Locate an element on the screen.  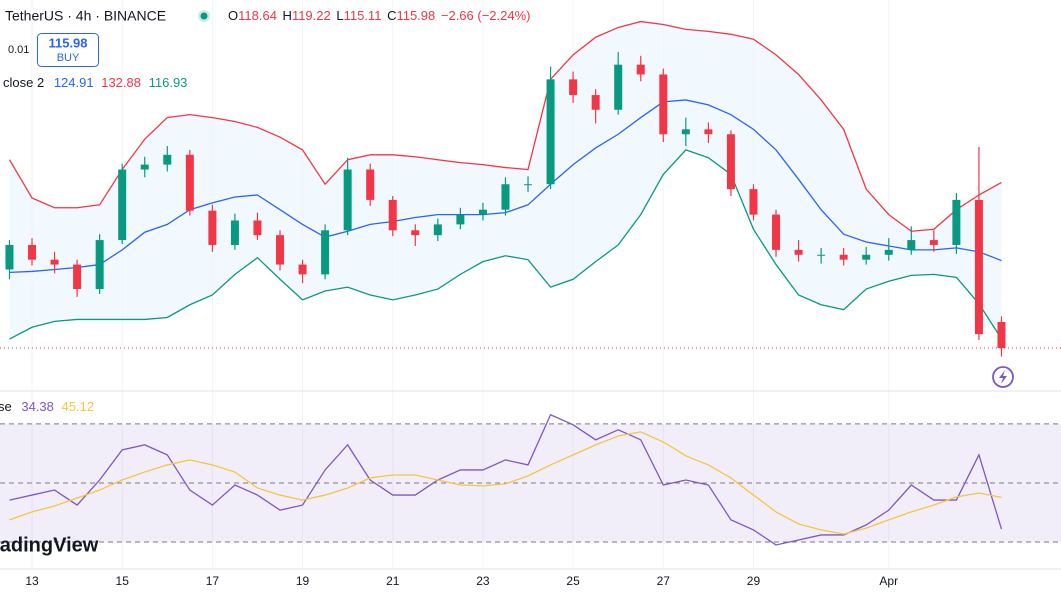
bb-basis-value: 124.91 is located at coordinates (74, 82).